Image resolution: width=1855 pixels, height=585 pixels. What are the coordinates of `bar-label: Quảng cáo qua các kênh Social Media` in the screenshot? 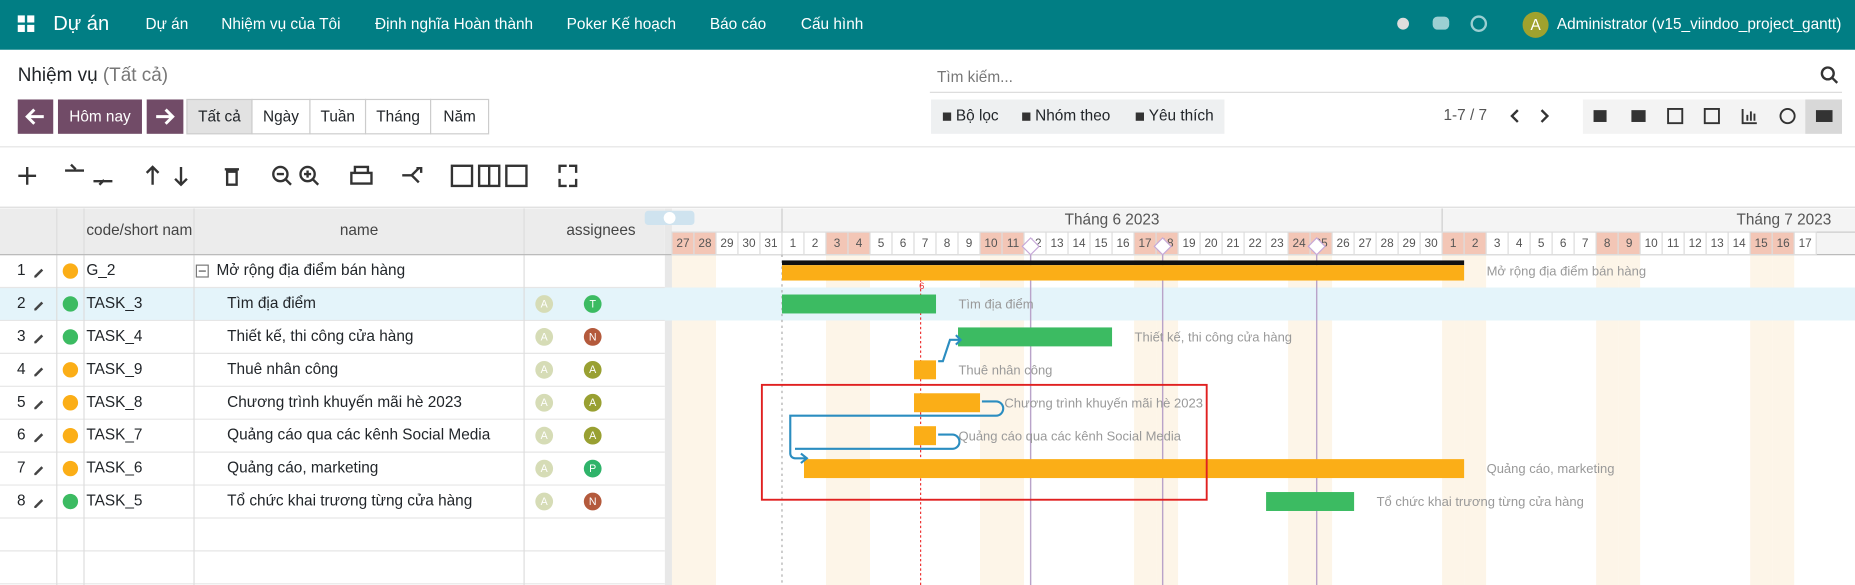 It's located at (1069, 435).